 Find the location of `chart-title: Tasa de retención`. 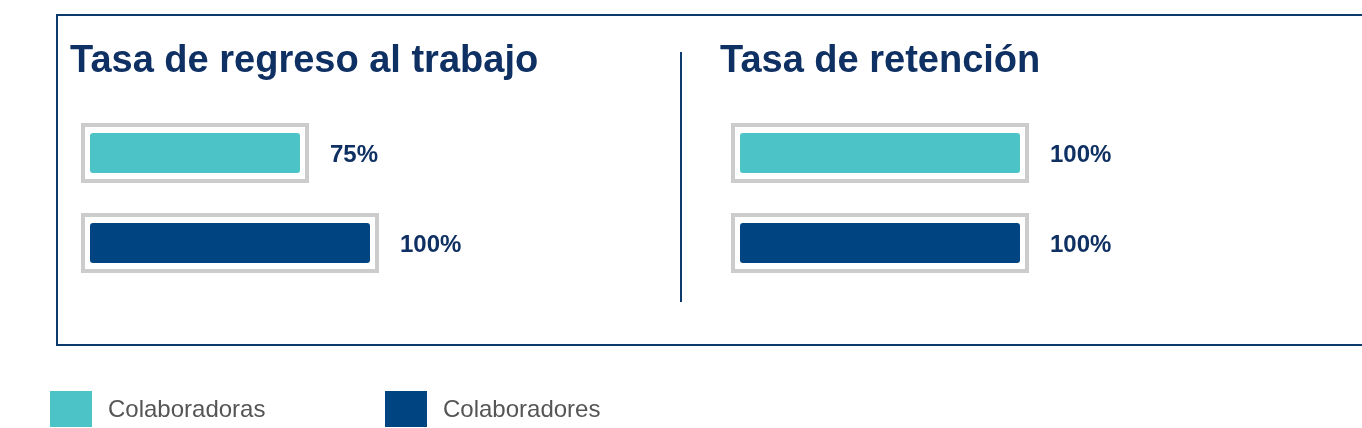

chart-title: Tasa de retención is located at coordinates (881, 60).